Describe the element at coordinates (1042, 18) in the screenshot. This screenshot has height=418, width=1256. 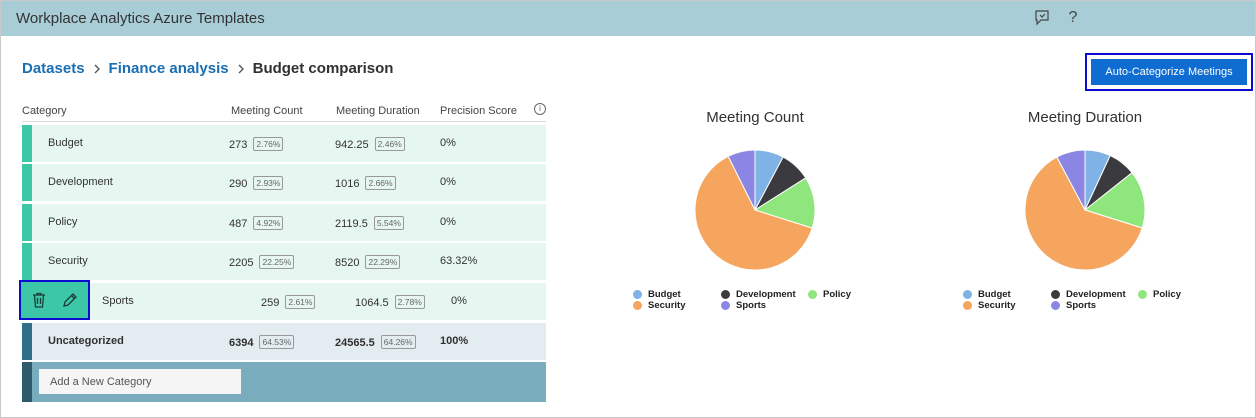
I see `feedback-icon` at that location.